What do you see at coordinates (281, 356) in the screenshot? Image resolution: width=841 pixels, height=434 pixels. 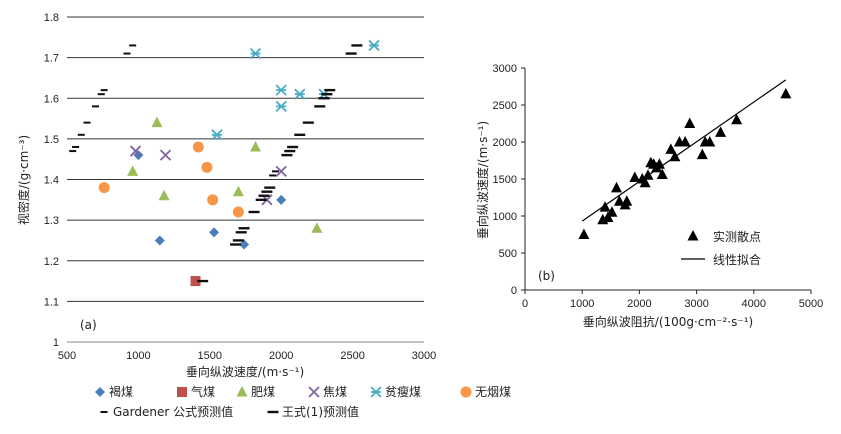 I see `panel-a-x-tick: 2000` at bounding box center [281, 356].